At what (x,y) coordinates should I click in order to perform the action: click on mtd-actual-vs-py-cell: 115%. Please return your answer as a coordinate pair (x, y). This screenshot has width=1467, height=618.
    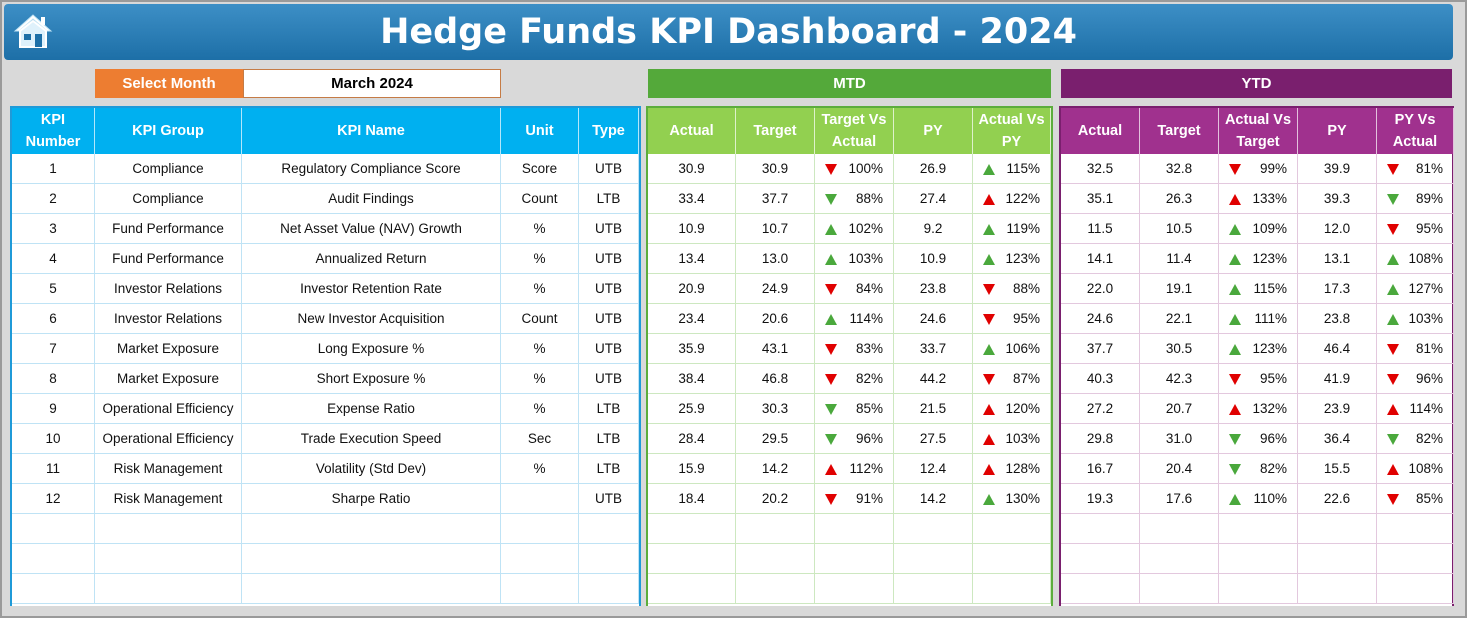
    Looking at the image, I should click on (1012, 169).